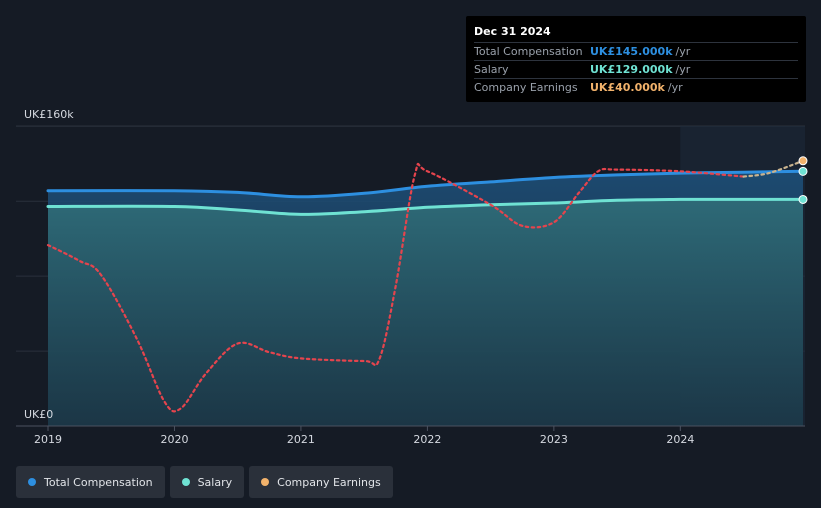 This screenshot has width=821, height=508. What do you see at coordinates (215, 482) in the screenshot?
I see `legend-label: Salary` at bounding box center [215, 482].